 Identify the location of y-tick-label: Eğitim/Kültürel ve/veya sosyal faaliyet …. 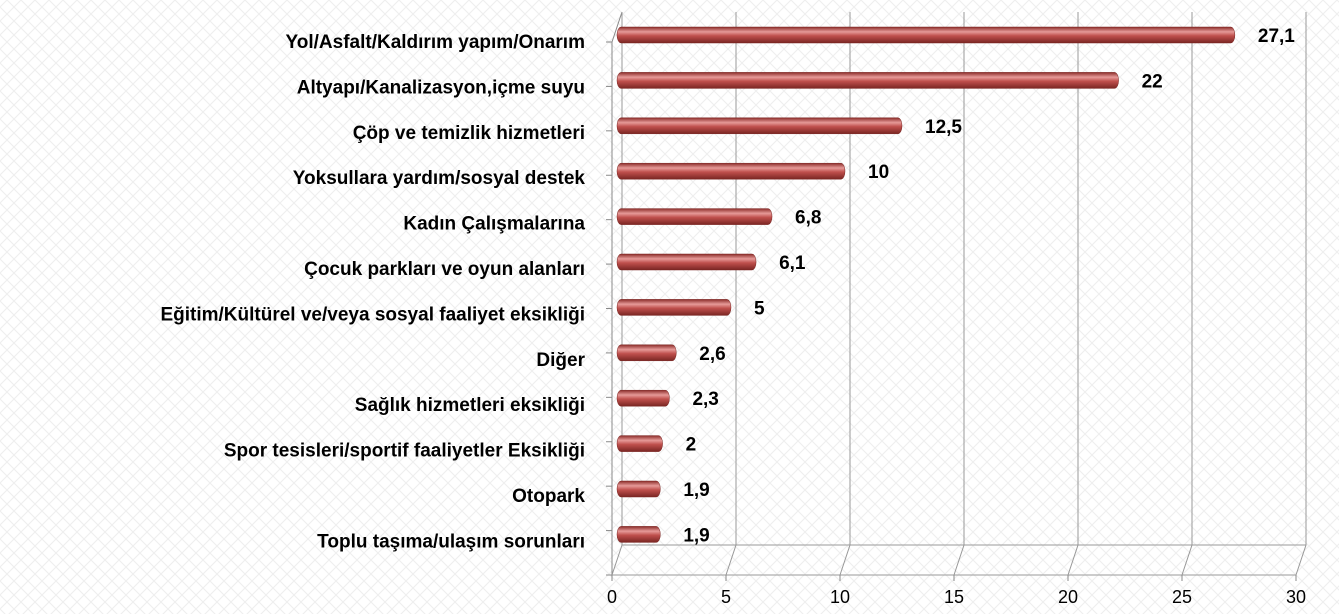
(372, 314).